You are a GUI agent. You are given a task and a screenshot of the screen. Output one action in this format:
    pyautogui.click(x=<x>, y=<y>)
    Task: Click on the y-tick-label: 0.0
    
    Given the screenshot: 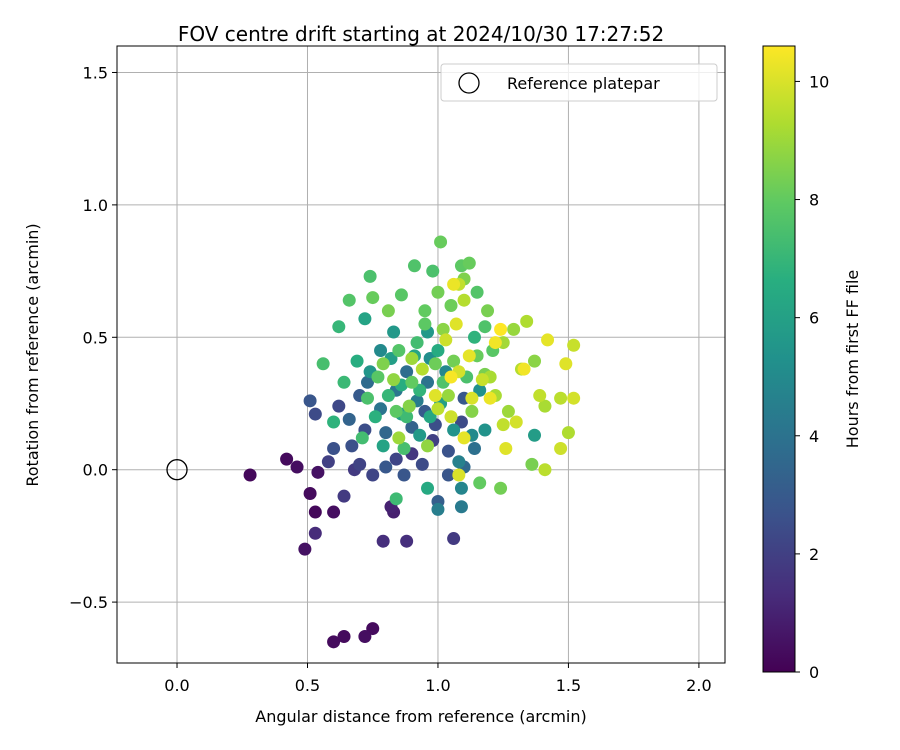 What is the action you would take?
    pyautogui.click(x=95, y=470)
    